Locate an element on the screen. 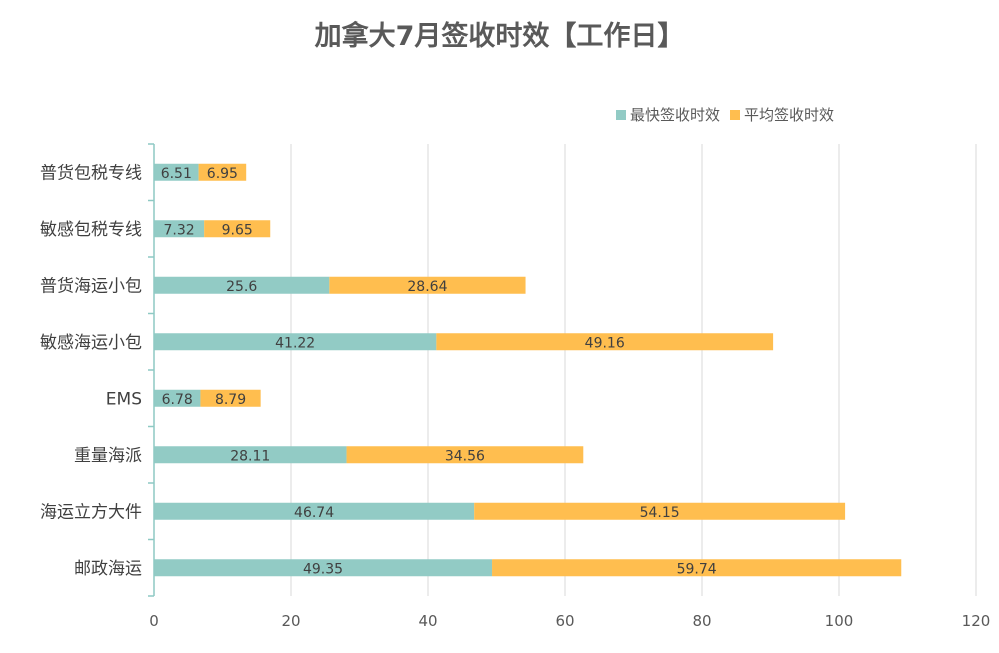  data-label-fastest: 41.22 is located at coordinates (295, 343).